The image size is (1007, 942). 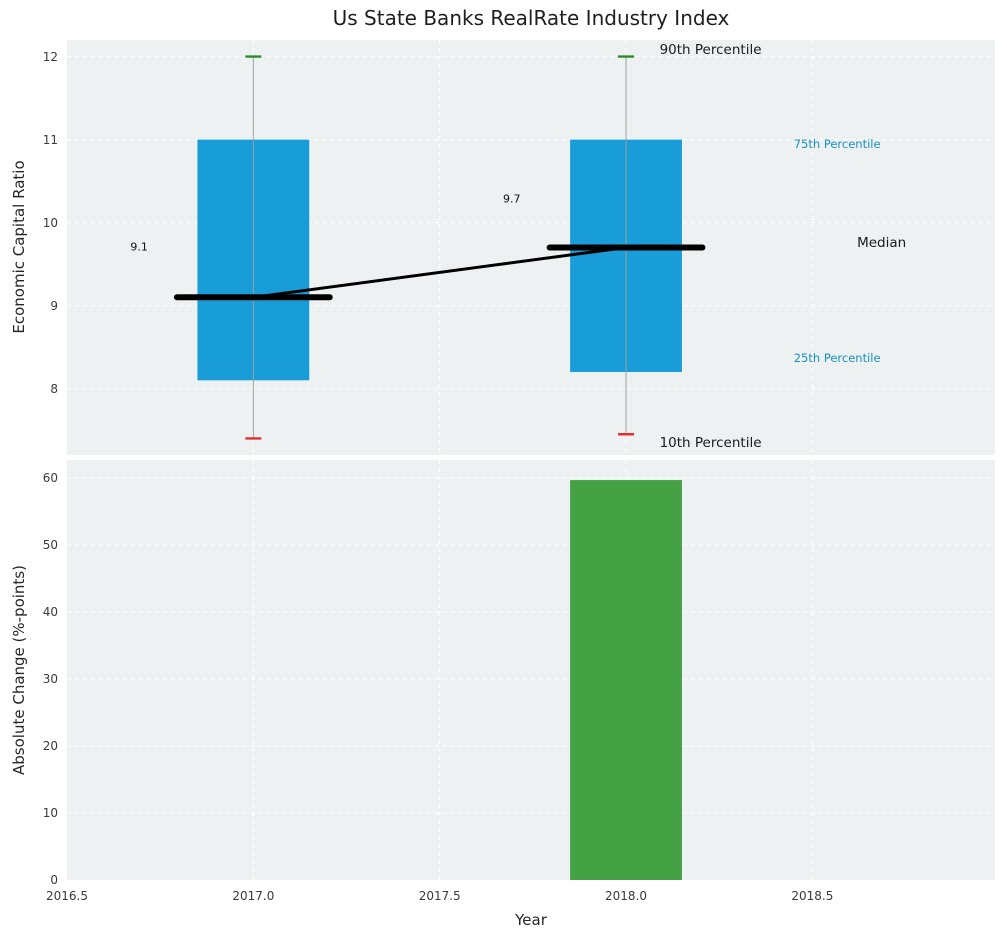 What do you see at coordinates (512, 199) in the screenshot?
I see `annotation-median-value-2018: 9.7` at bounding box center [512, 199].